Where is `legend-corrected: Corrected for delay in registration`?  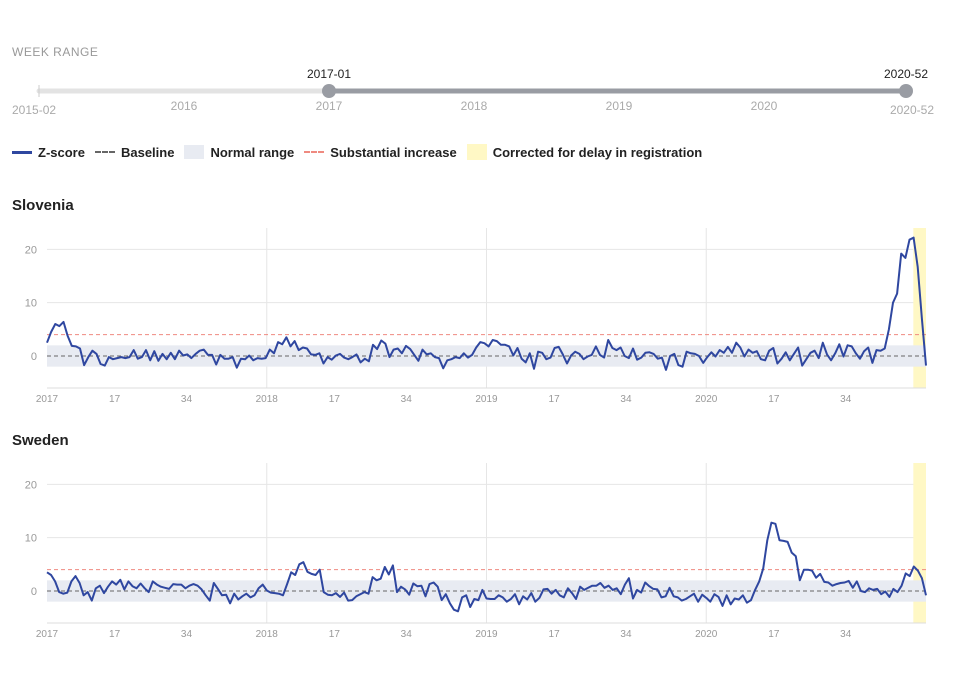
legend-corrected: Corrected for delay in registration is located at coordinates (584, 152).